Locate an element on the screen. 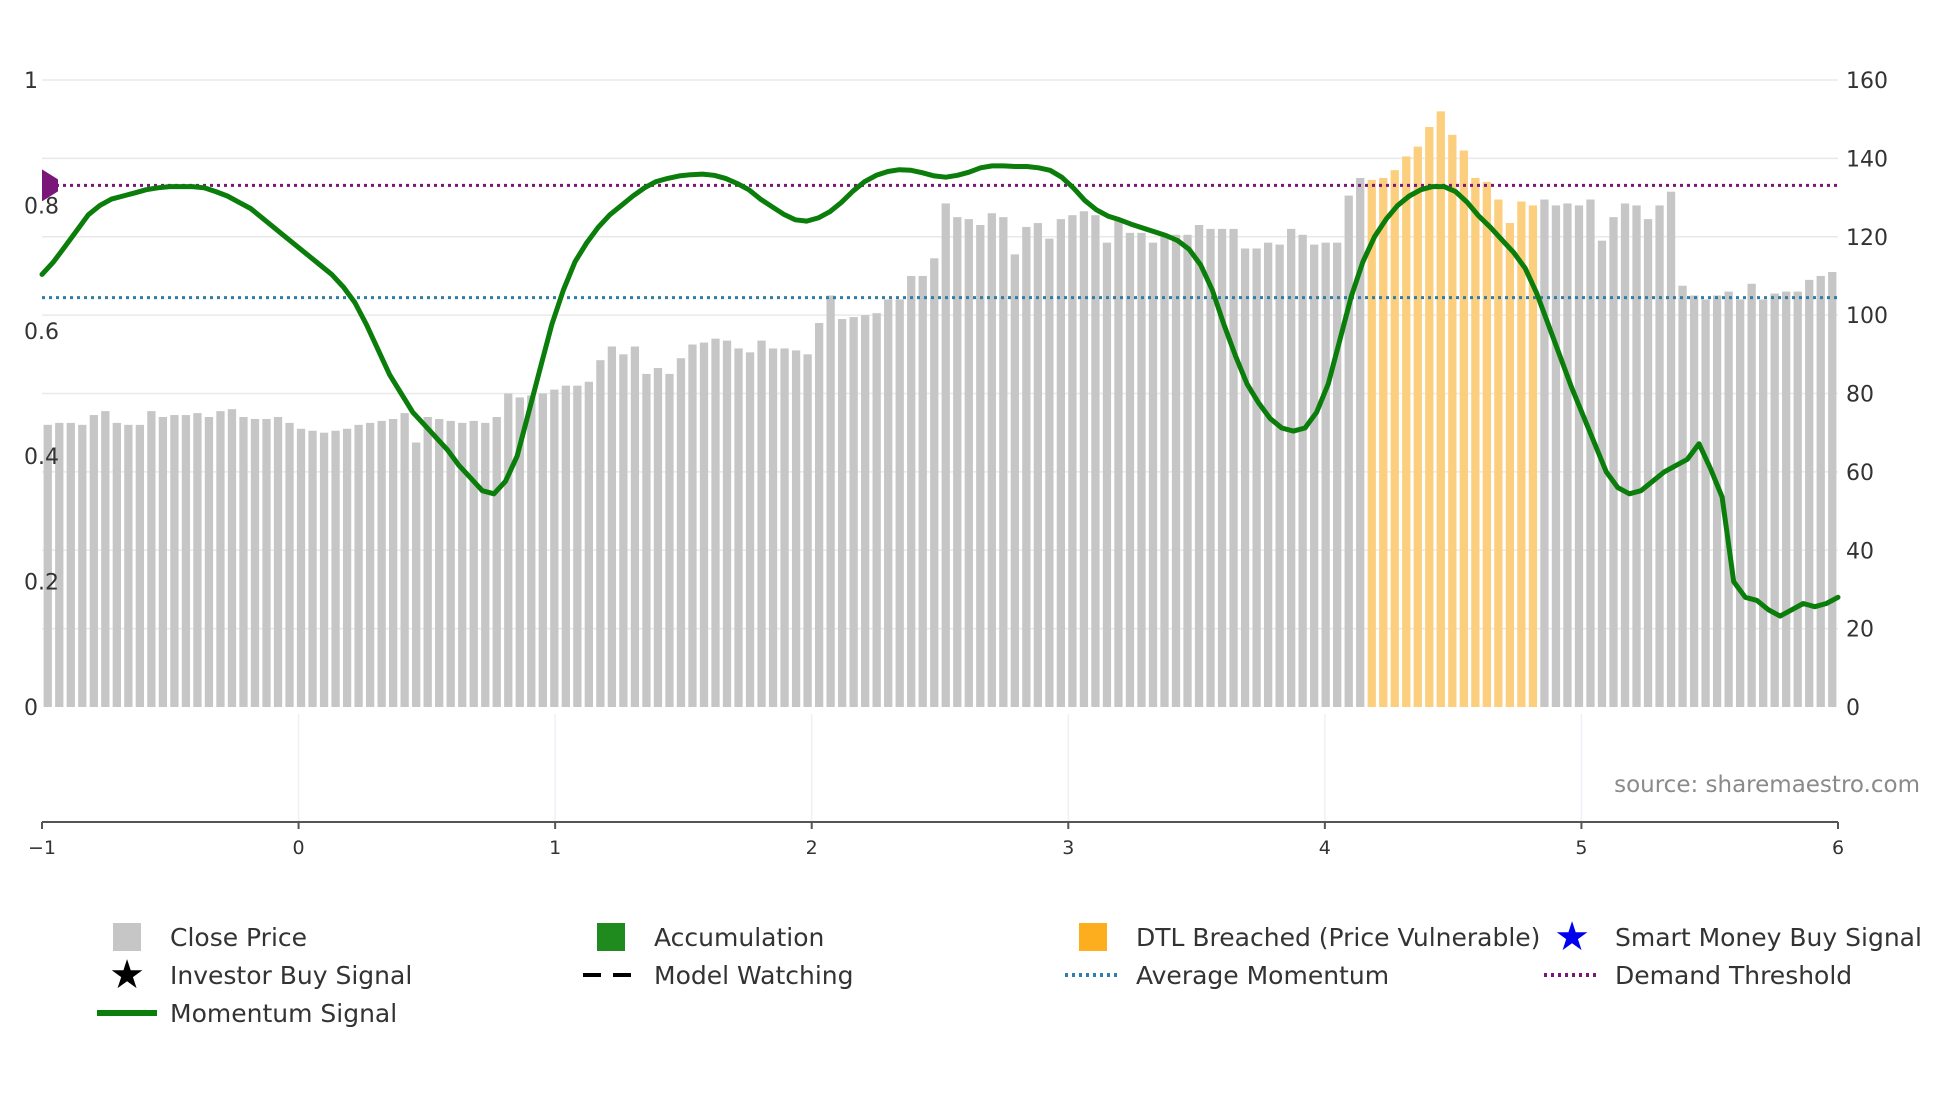 Image resolution: width=1960 pixels, height=1102 pixels. x-tick-label: −1 is located at coordinates (42, 848).